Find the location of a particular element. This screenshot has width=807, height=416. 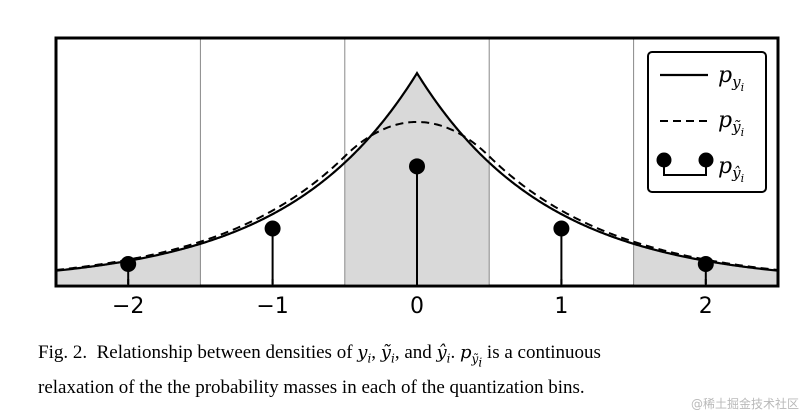

caption-text-b: is a continuous is located at coordinates (543, 352).